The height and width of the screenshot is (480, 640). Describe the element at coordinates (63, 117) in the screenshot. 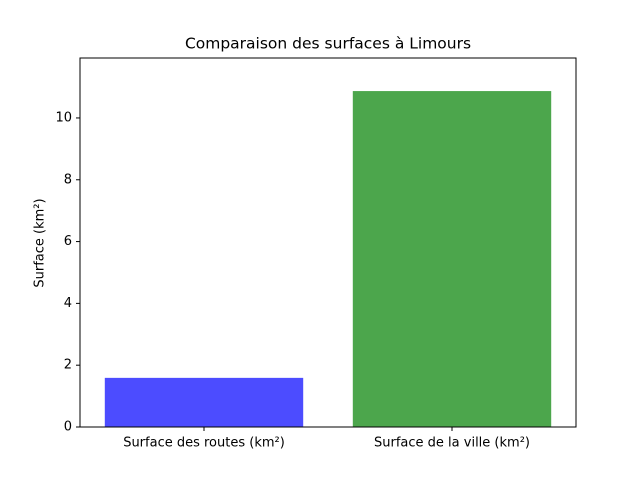

I see `y-tick-label: 10` at that location.